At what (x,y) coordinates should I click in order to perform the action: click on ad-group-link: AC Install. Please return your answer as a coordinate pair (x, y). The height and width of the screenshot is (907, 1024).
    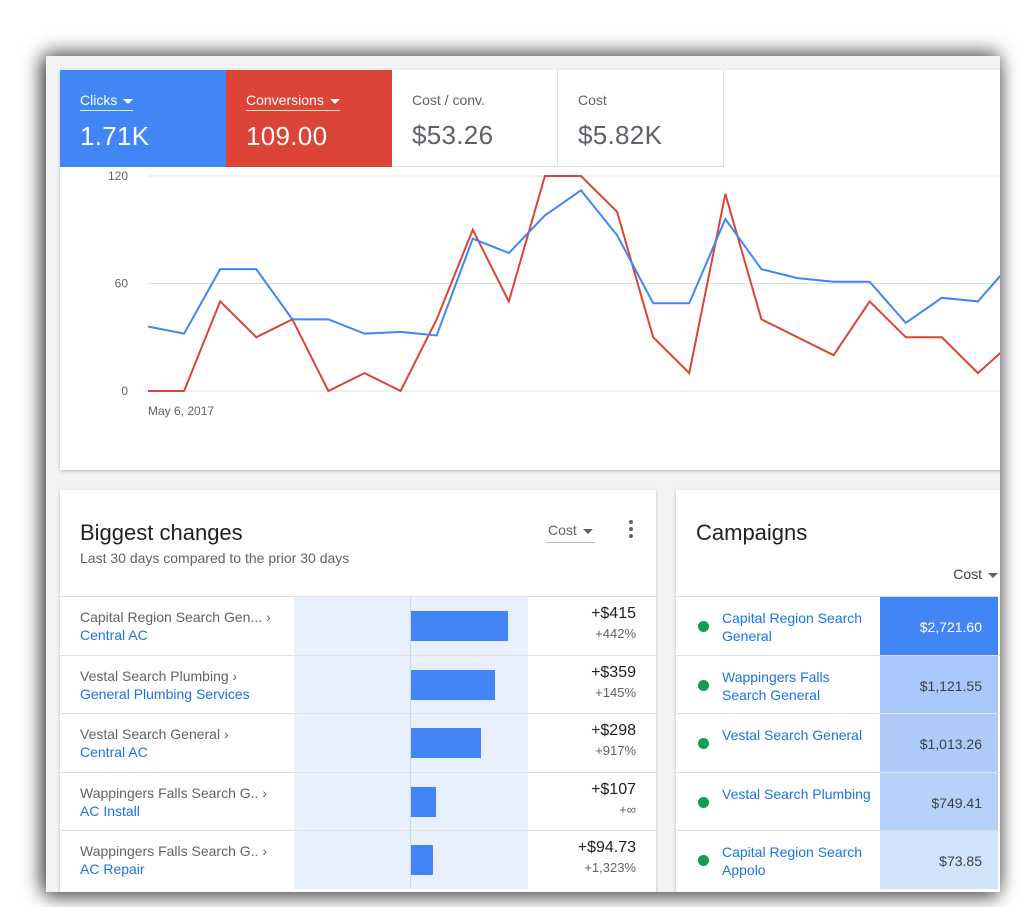
    Looking at the image, I should click on (110, 810).